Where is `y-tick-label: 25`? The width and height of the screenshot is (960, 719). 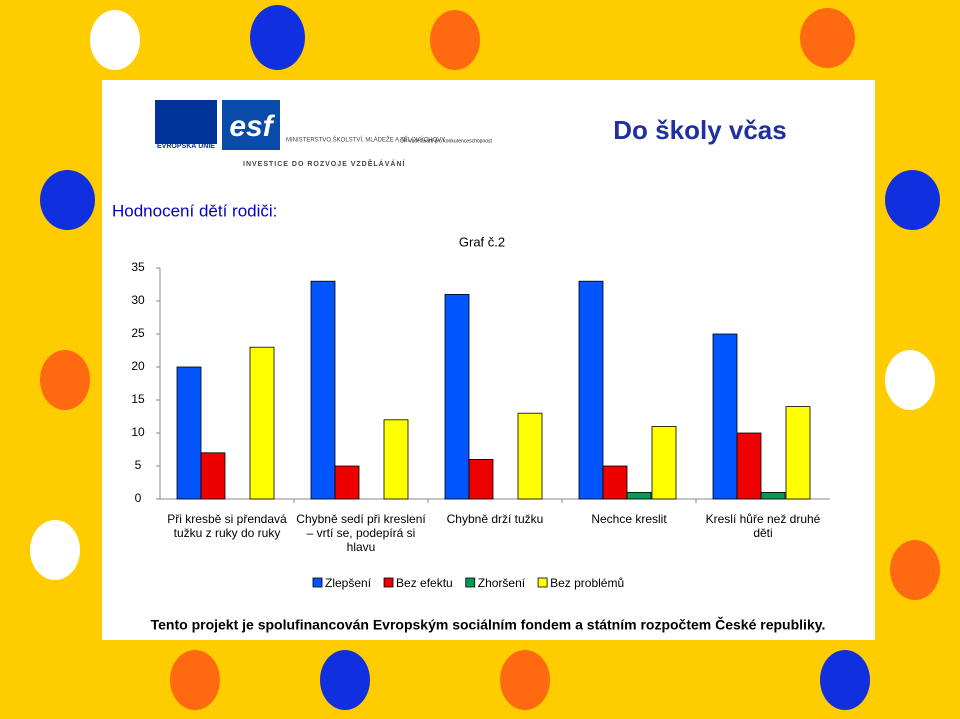 y-tick-label: 25 is located at coordinates (138, 333).